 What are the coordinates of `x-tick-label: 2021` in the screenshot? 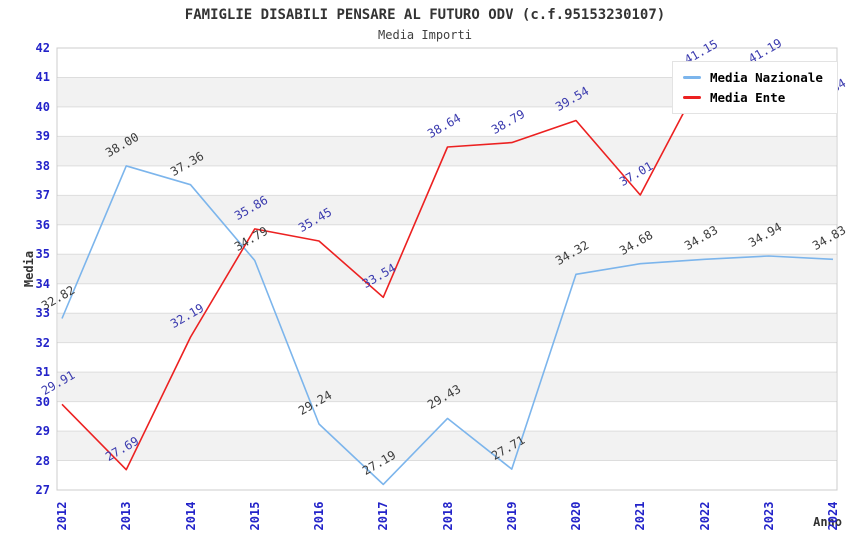 It's located at (640, 516).